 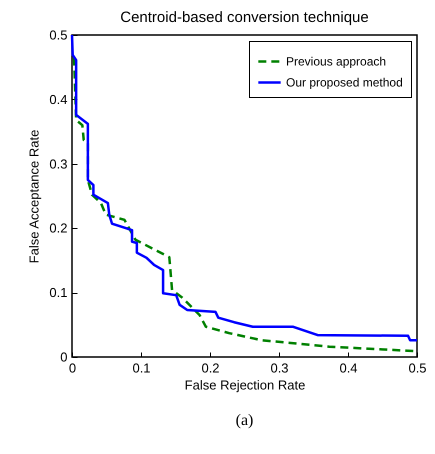 What do you see at coordinates (64, 357) in the screenshot?
I see `y-tick-label: 0` at bounding box center [64, 357].